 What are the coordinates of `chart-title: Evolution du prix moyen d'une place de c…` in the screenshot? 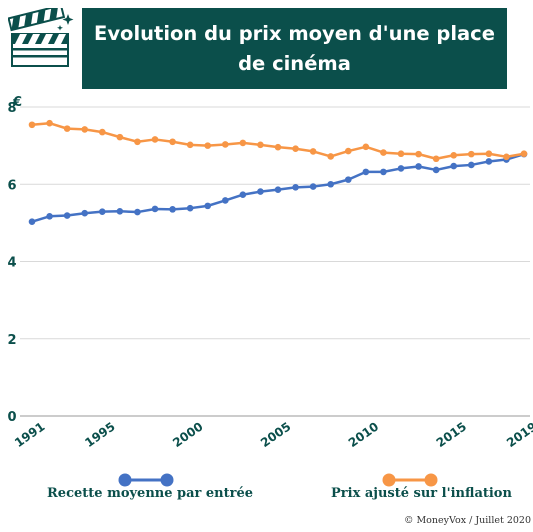 It's located at (294, 48).